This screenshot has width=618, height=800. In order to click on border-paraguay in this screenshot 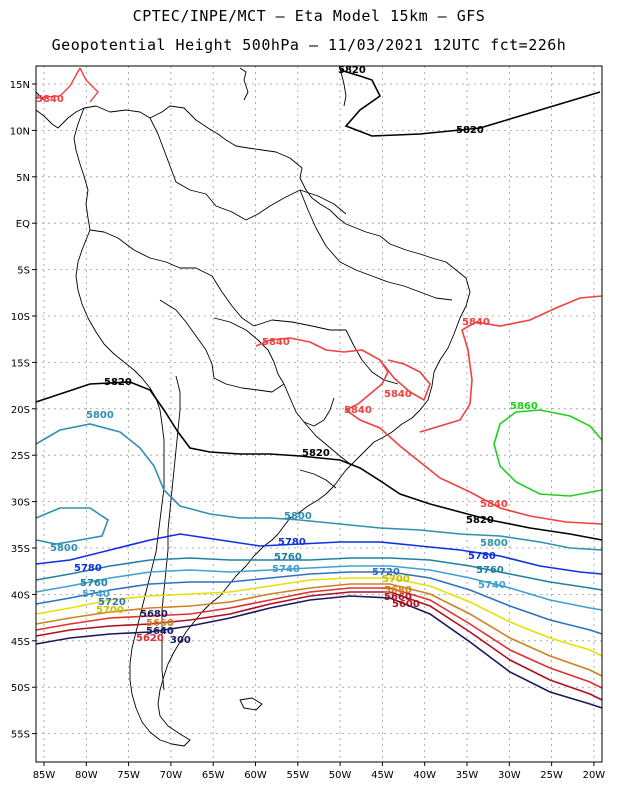, I will do `click(309, 405)`.